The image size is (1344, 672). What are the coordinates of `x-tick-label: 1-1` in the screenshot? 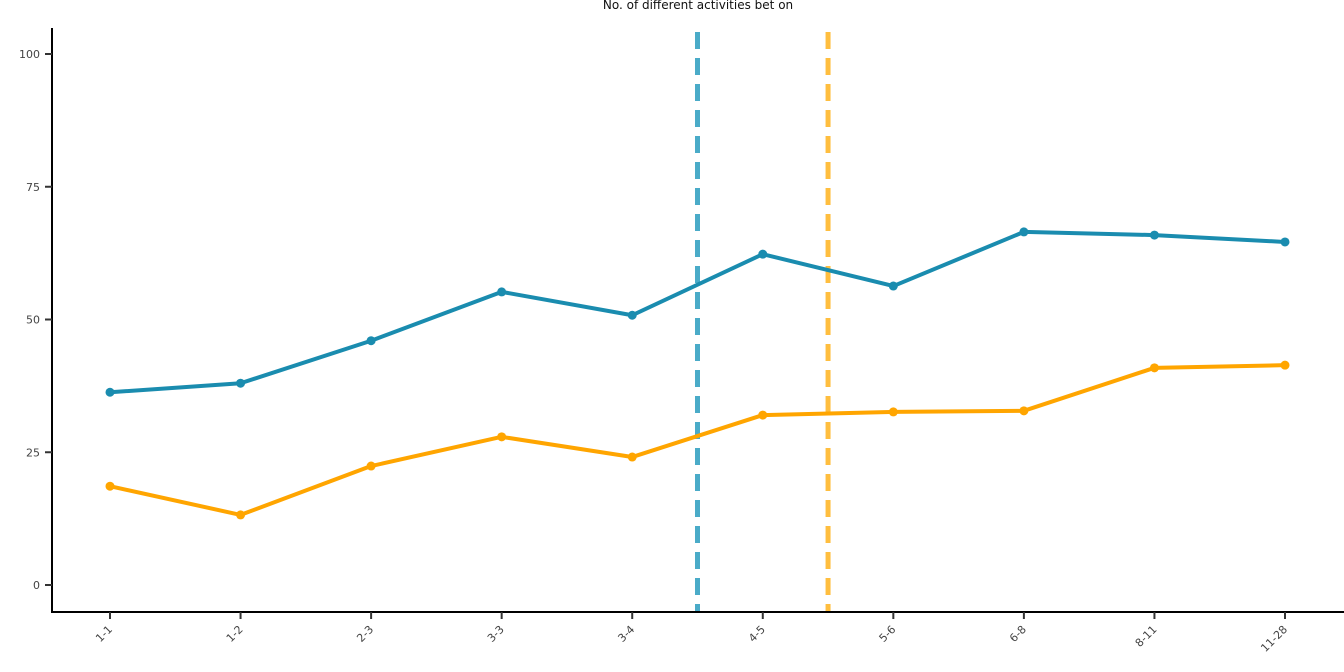 It's located at (104, 634).